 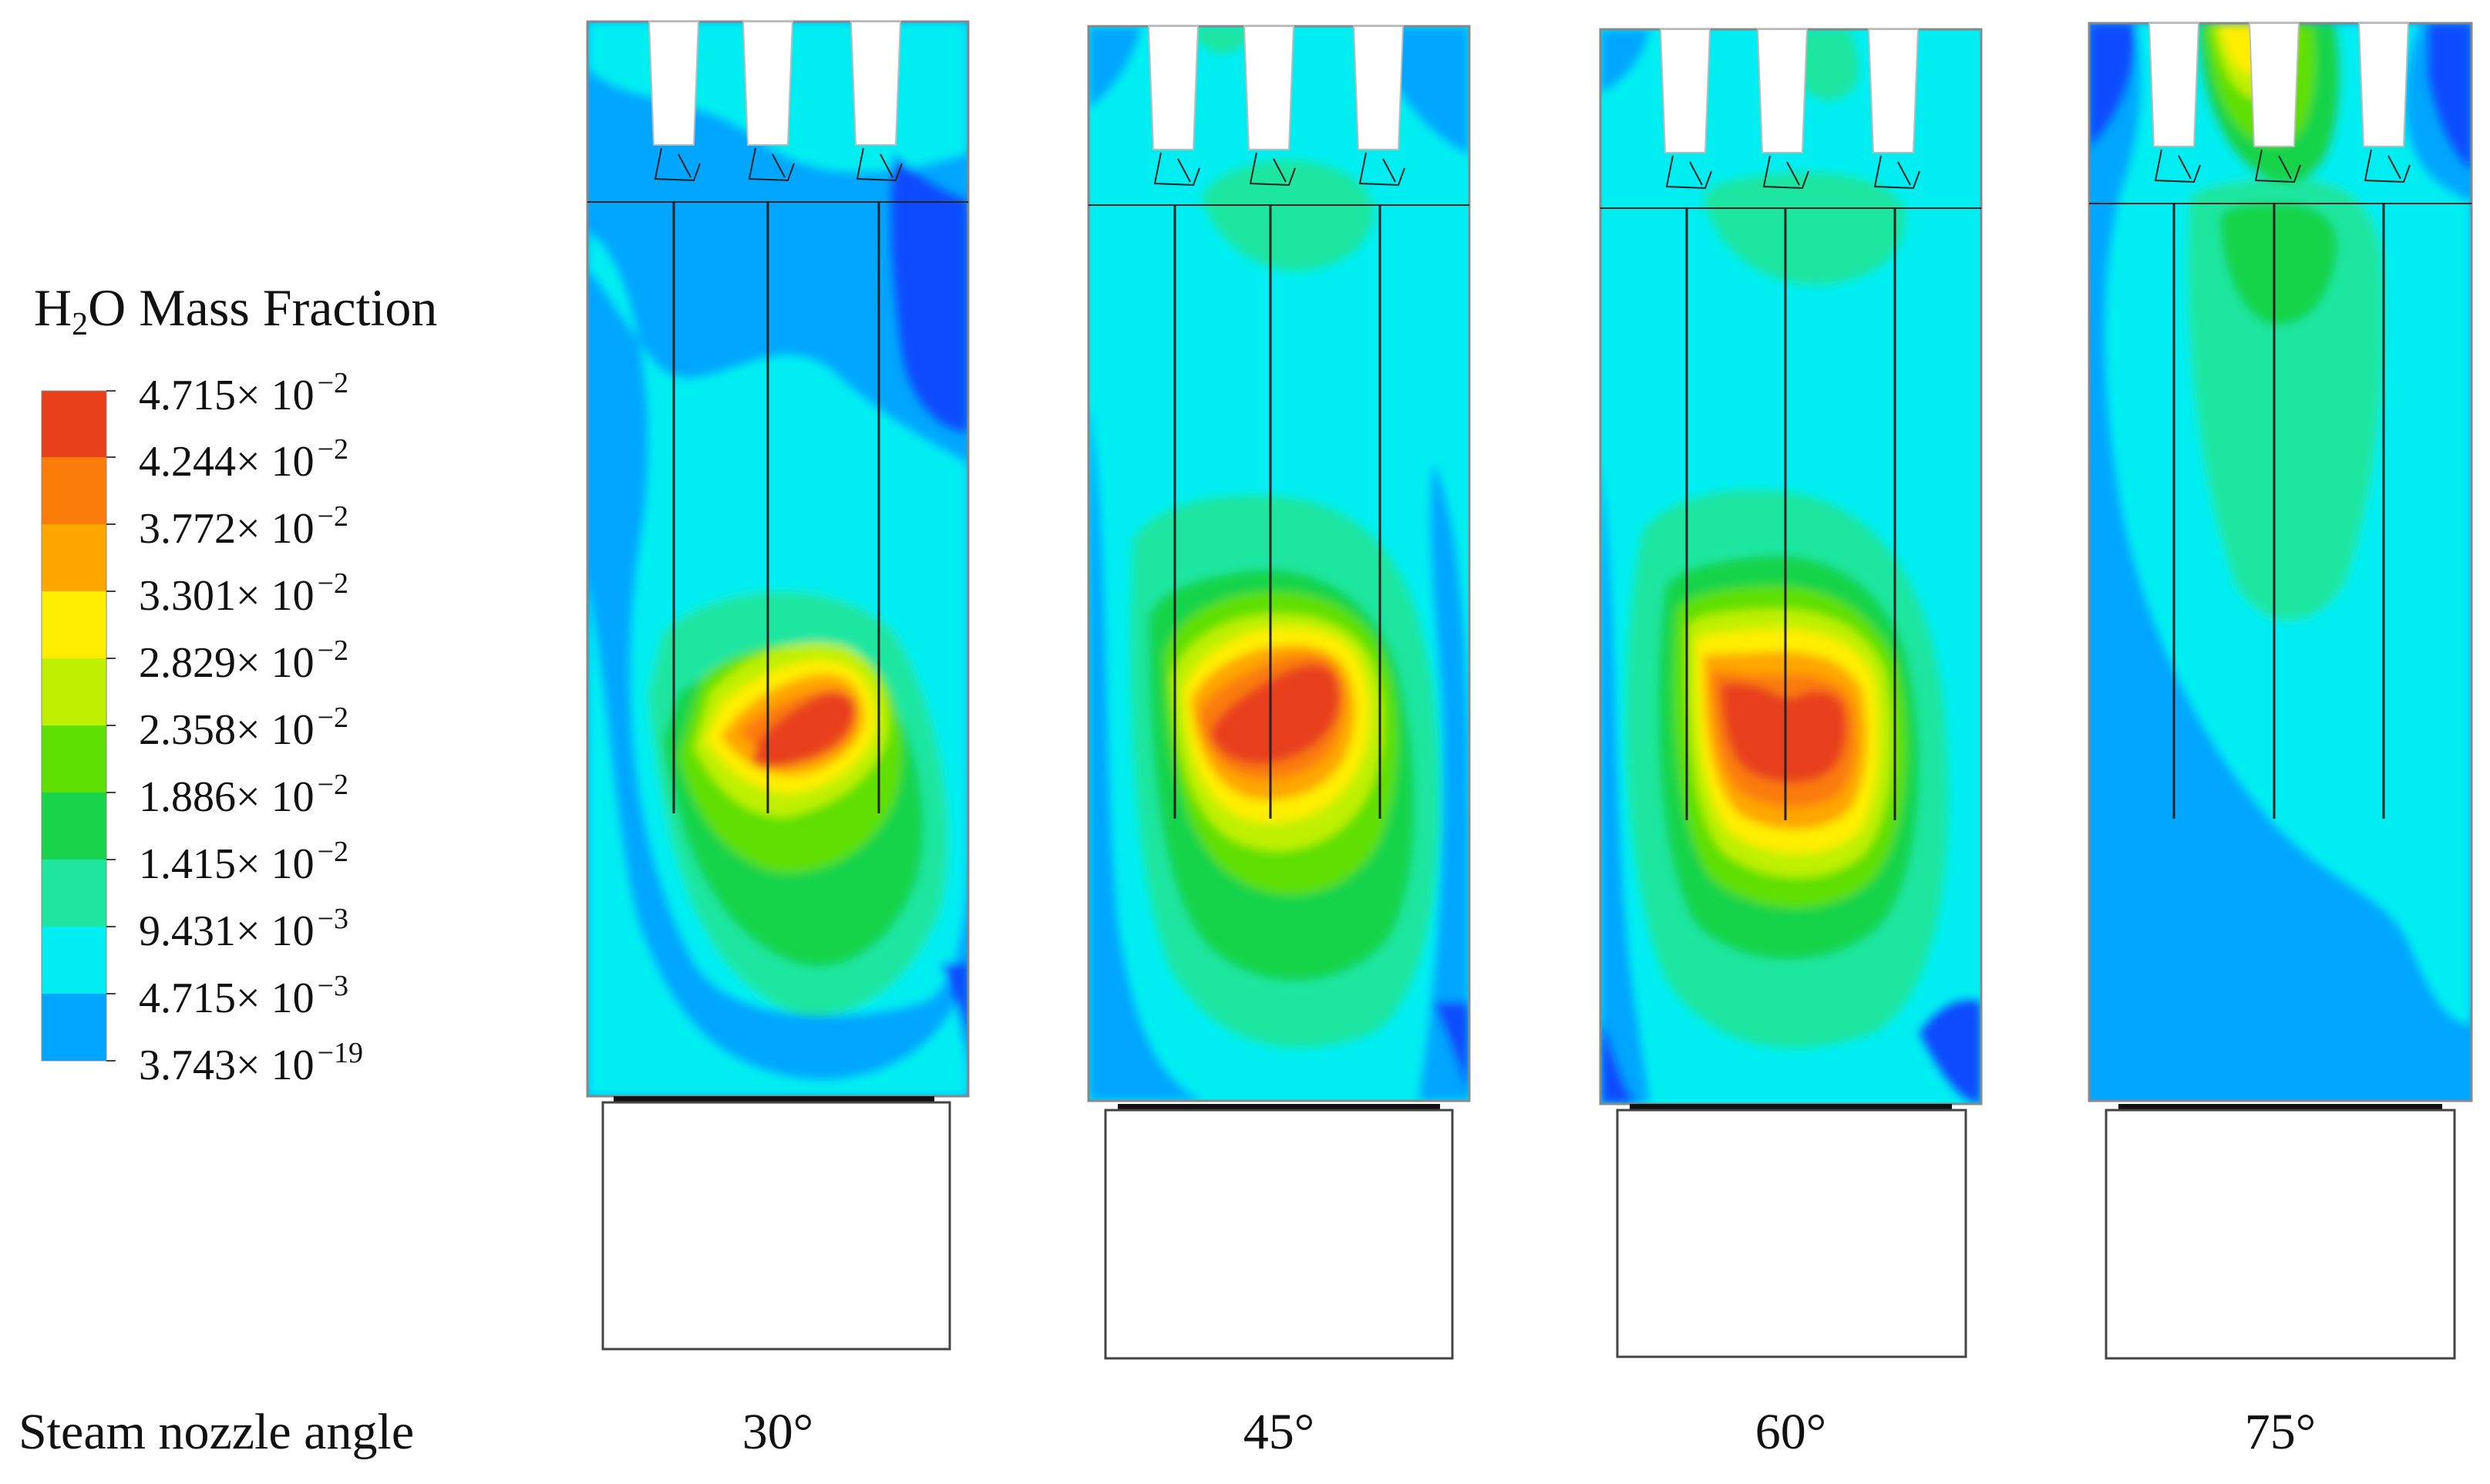 I want to click on panel-45-tubes, so click(x=1277, y=512).